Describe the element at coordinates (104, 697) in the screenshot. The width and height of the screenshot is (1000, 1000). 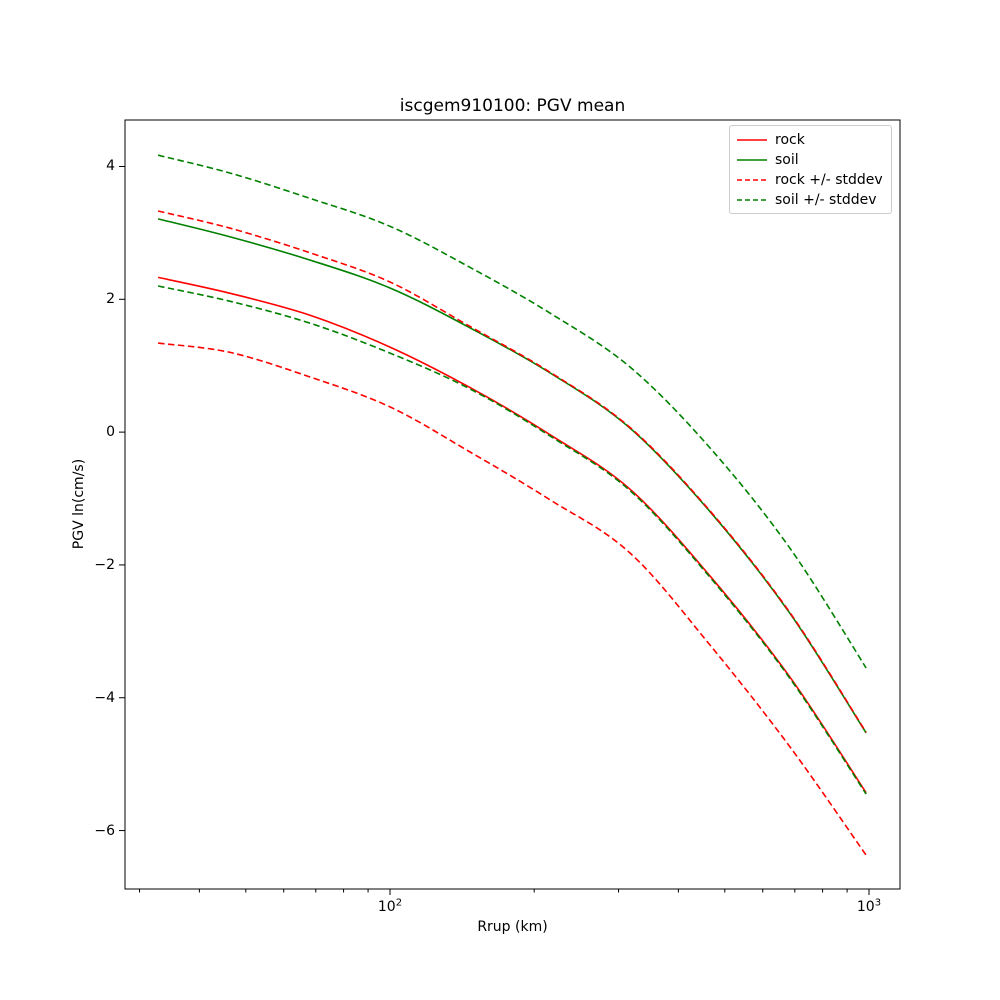
I see `y-tick-label: −4` at that location.